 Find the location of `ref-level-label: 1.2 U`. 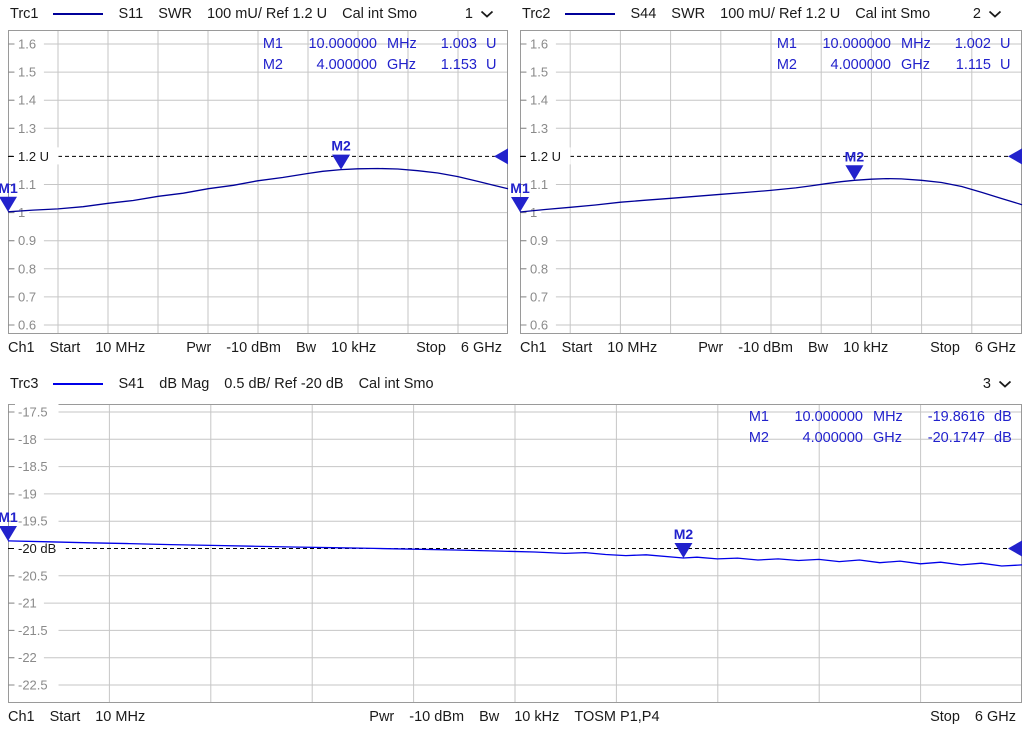

ref-level-label: 1.2 U is located at coordinates (33, 156).